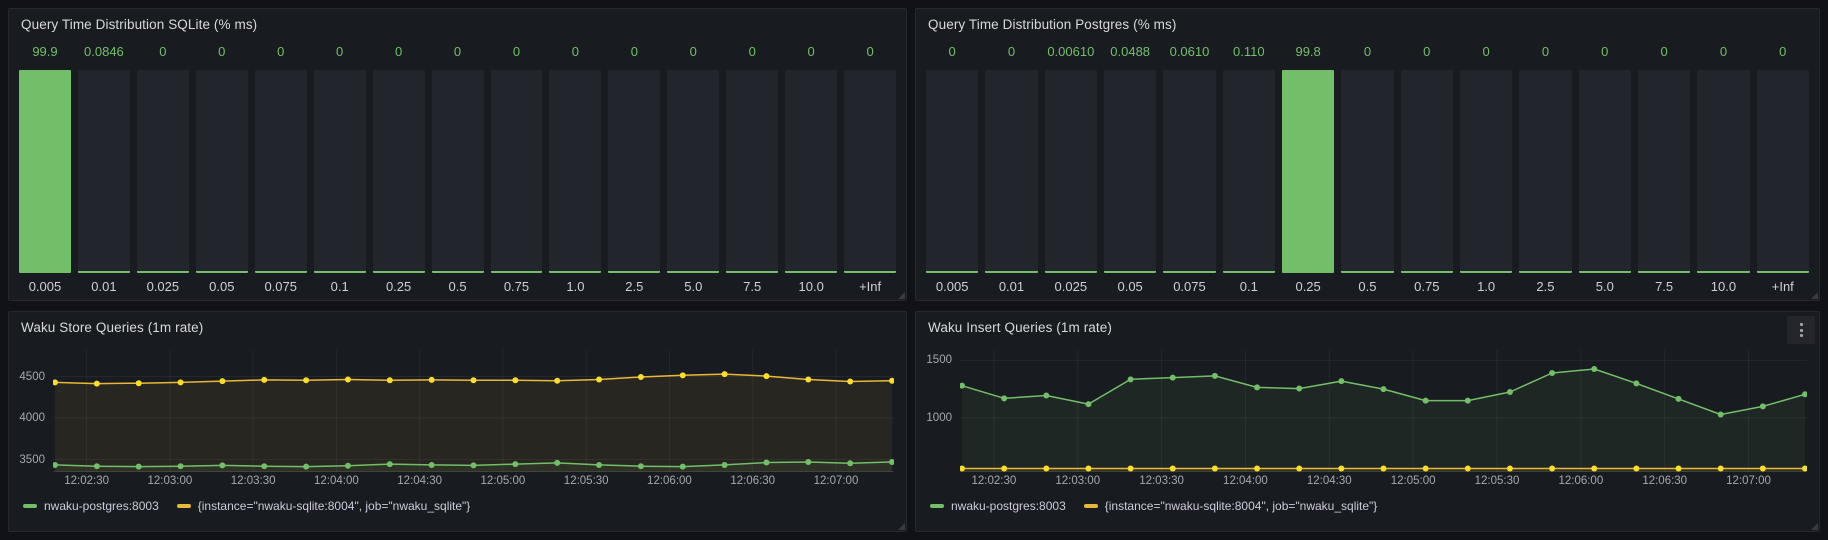 This screenshot has height=540, width=1828. What do you see at coordinates (669, 481) in the screenshot?
I see `x-axis-tick-label: 12:06:00` at bounding box center [669, 481].